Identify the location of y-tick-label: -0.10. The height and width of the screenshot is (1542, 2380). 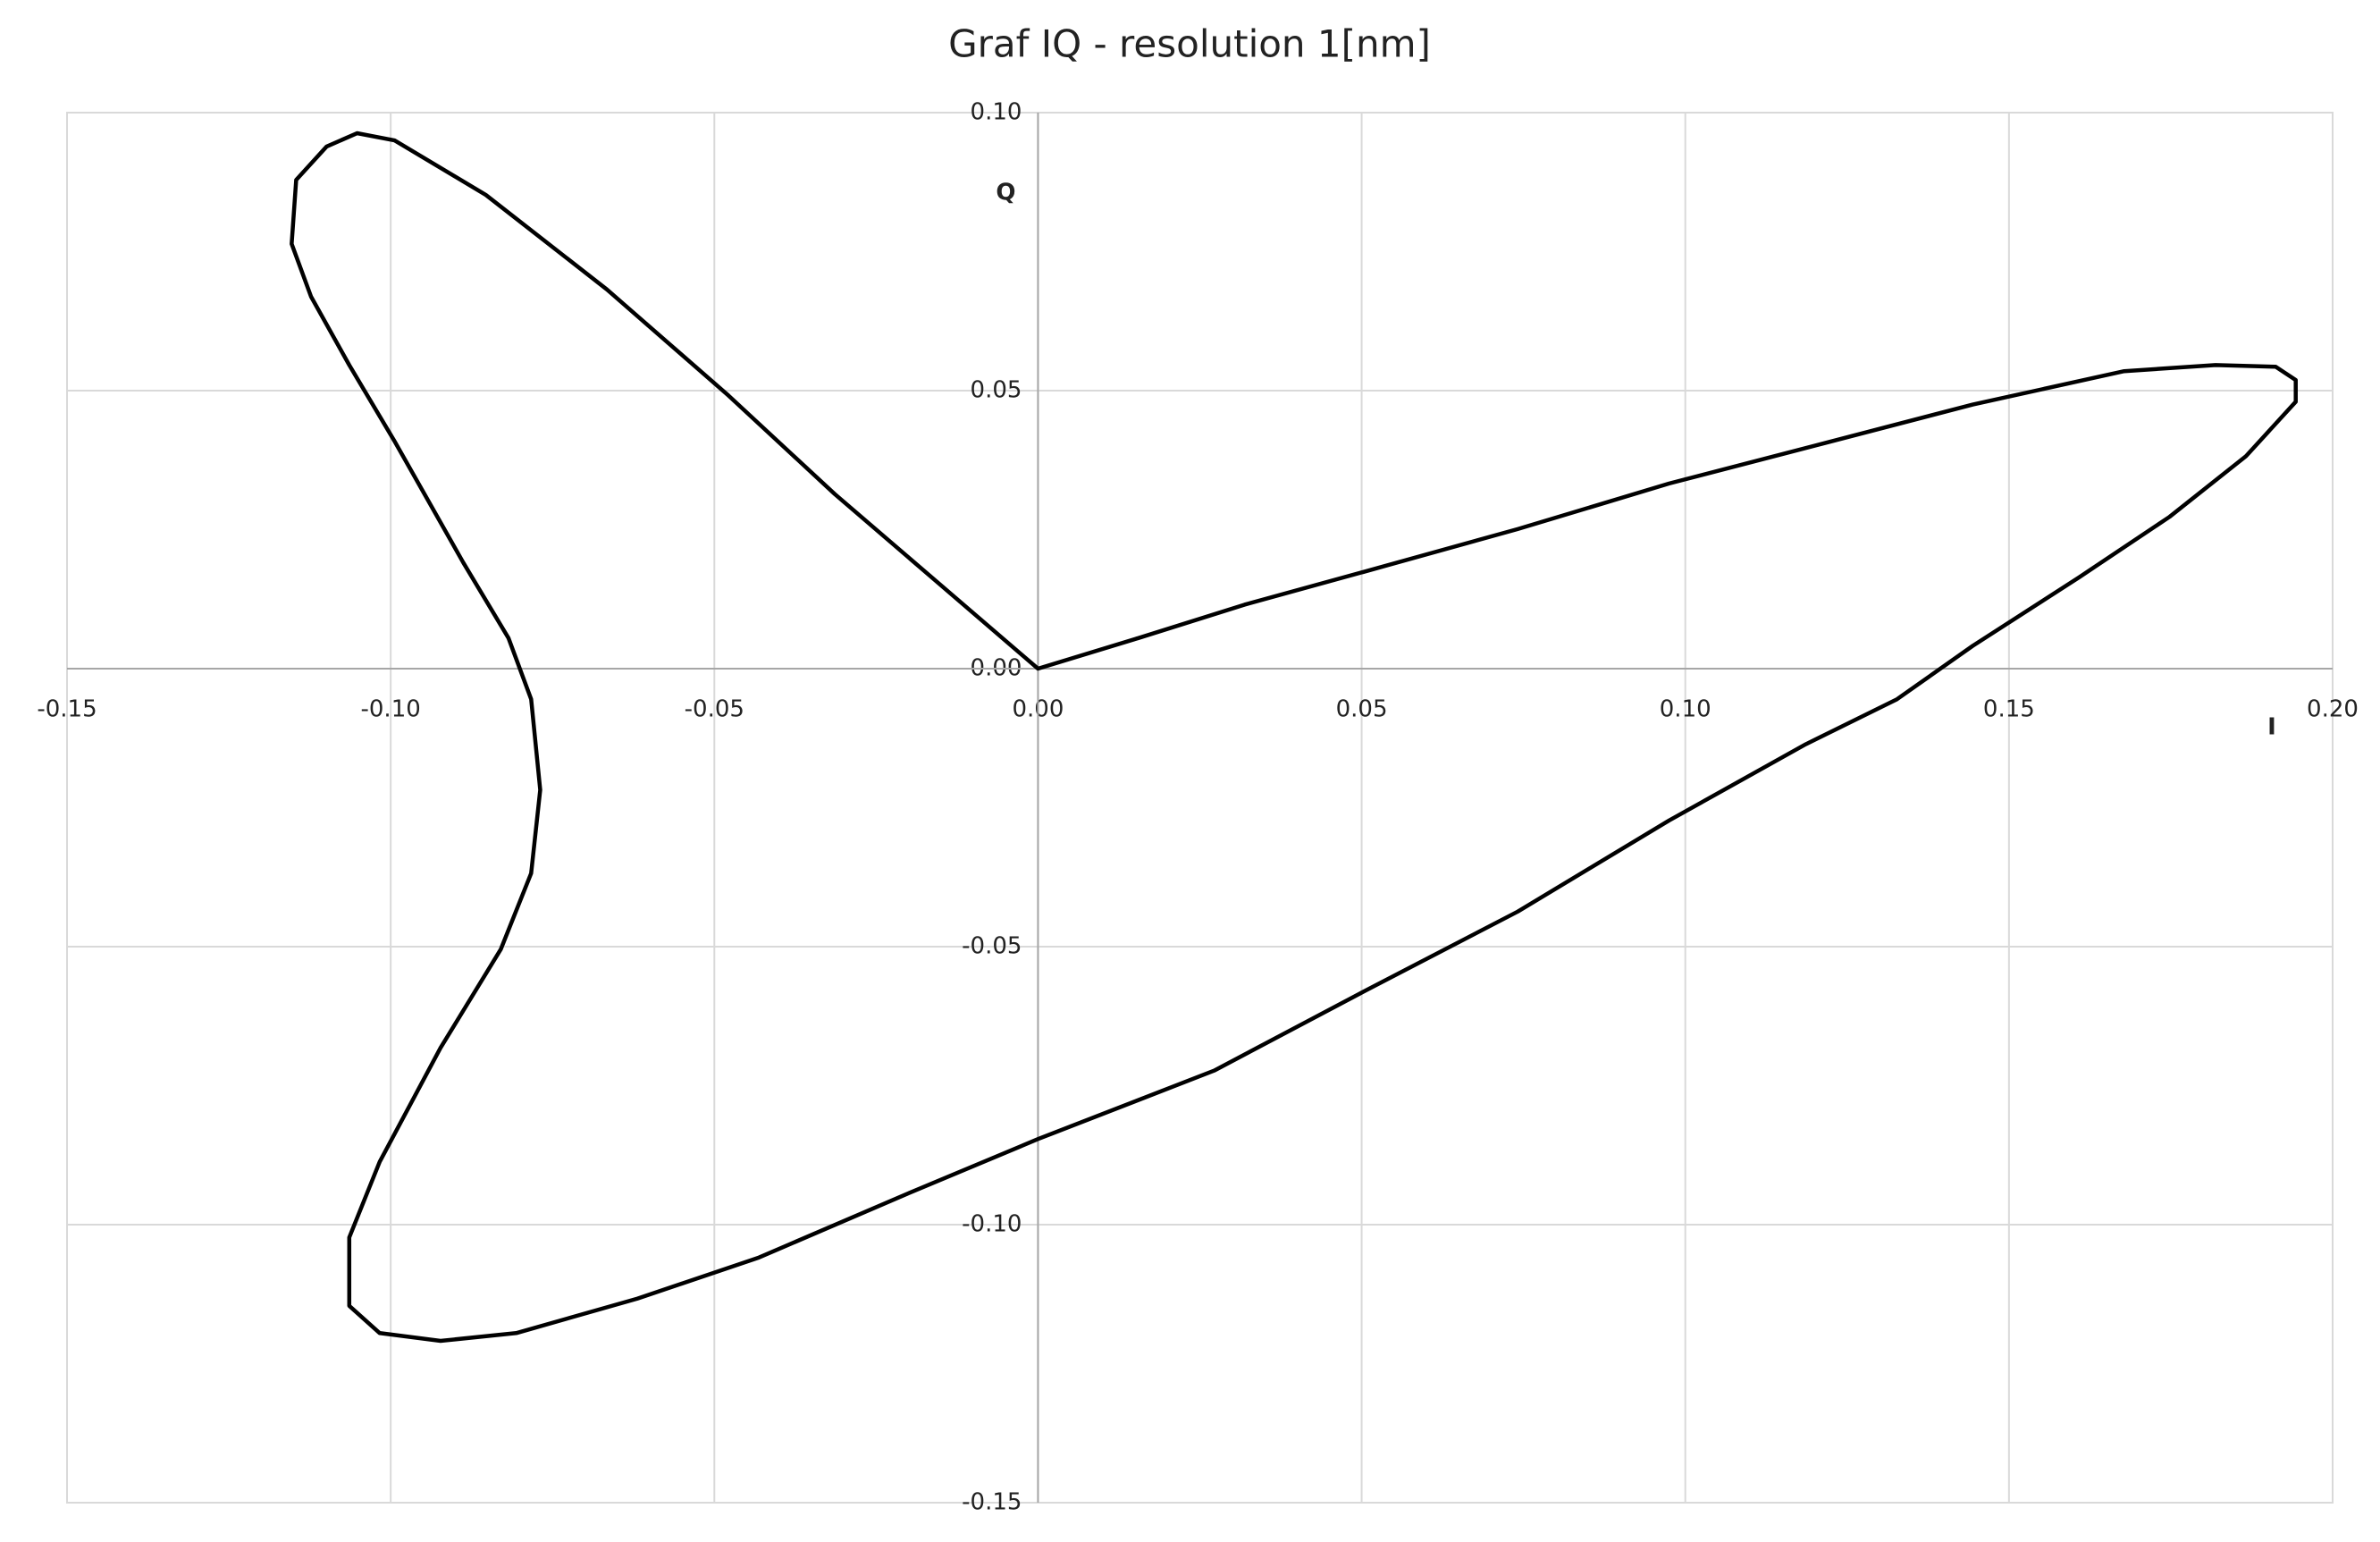
(992, 1224).